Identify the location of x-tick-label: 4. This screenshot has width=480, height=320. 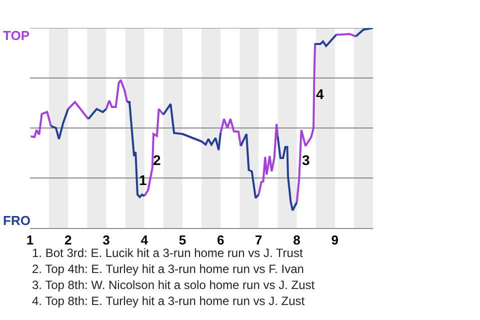
(144, 240).